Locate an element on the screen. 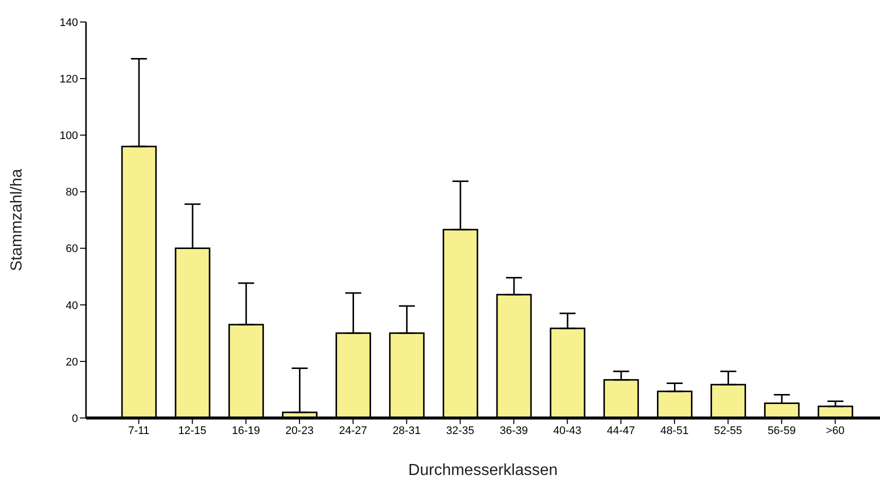  y-tick-label: 80 is located at coordinates (72, 192).